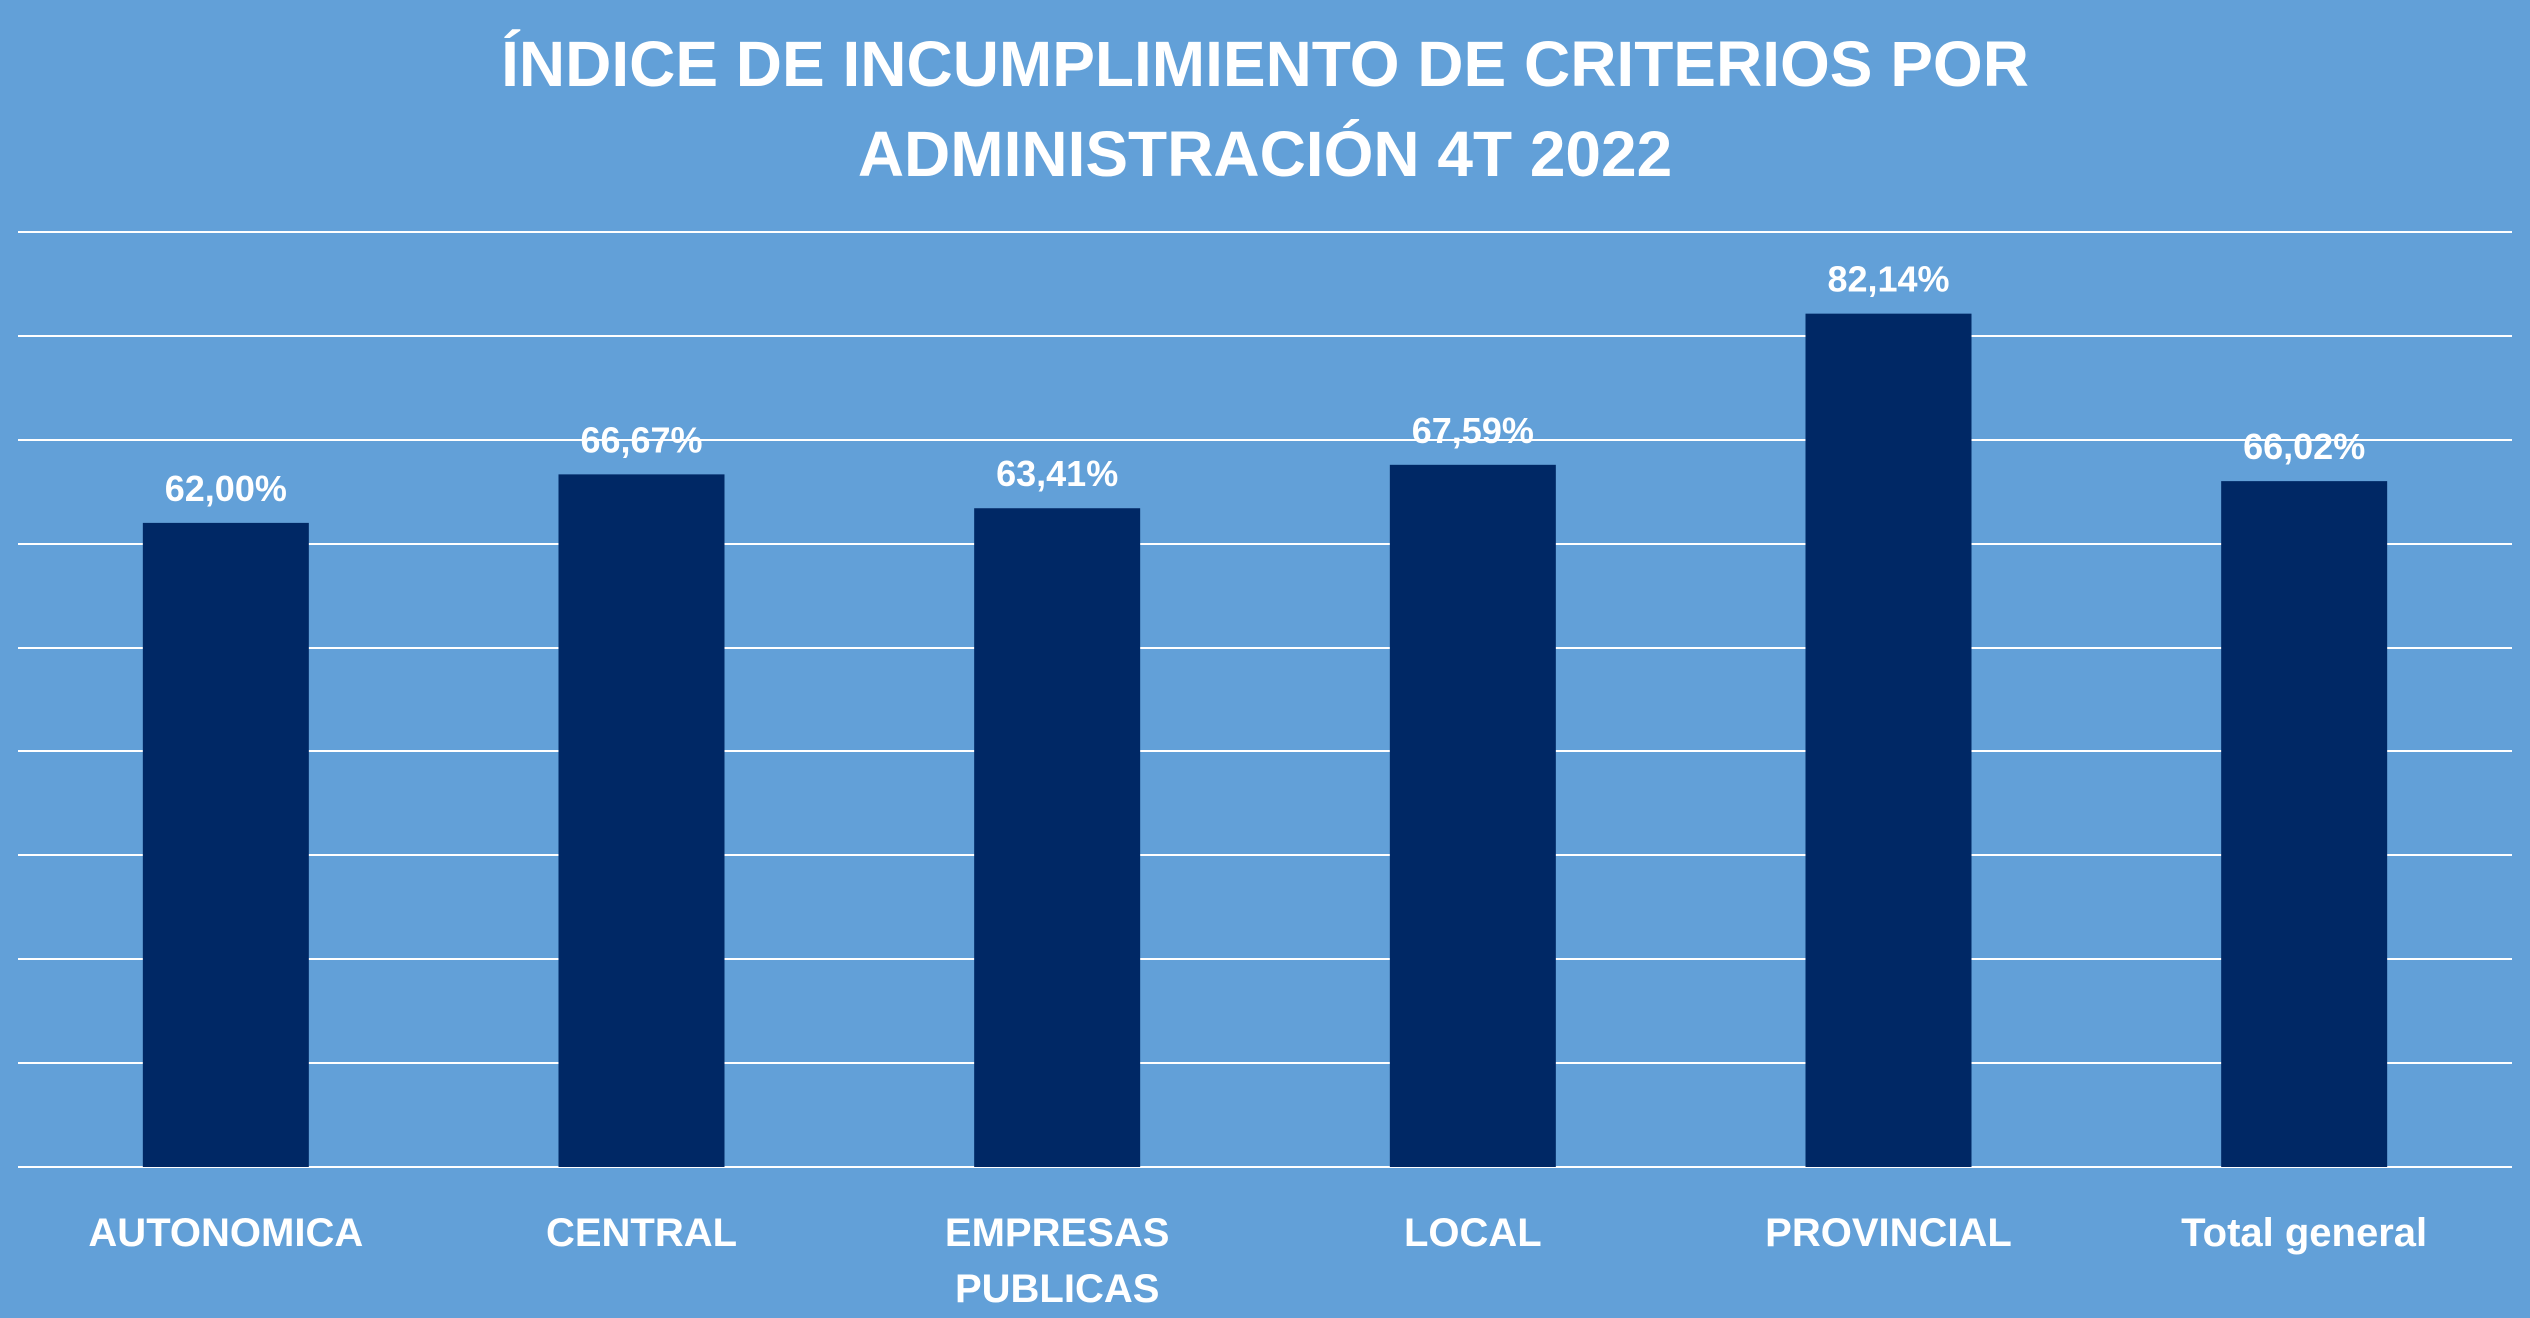  What do you see at coordinates (1057, 473) in the screenshot?
I see `data-label: 63,41%` at bounding box center [1057, 473].